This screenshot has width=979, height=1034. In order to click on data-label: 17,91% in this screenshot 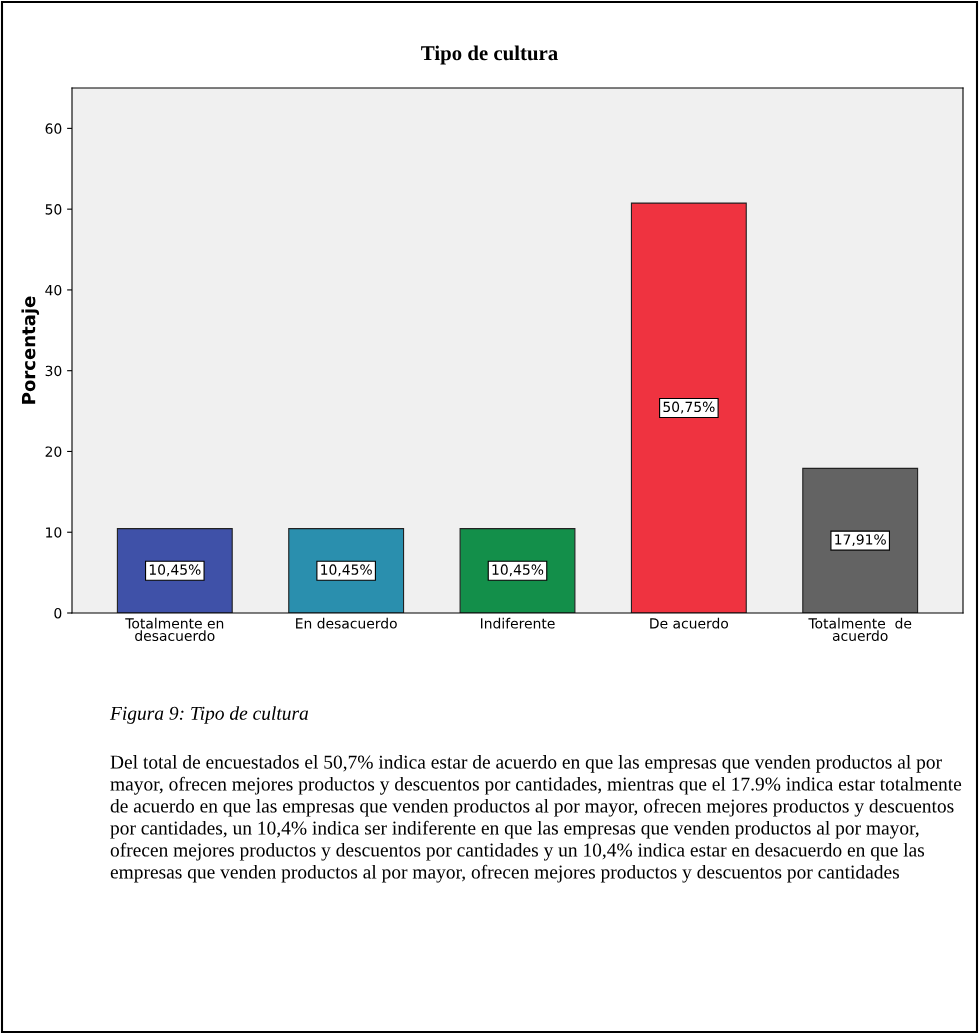, I will do `click(860, 540)`.